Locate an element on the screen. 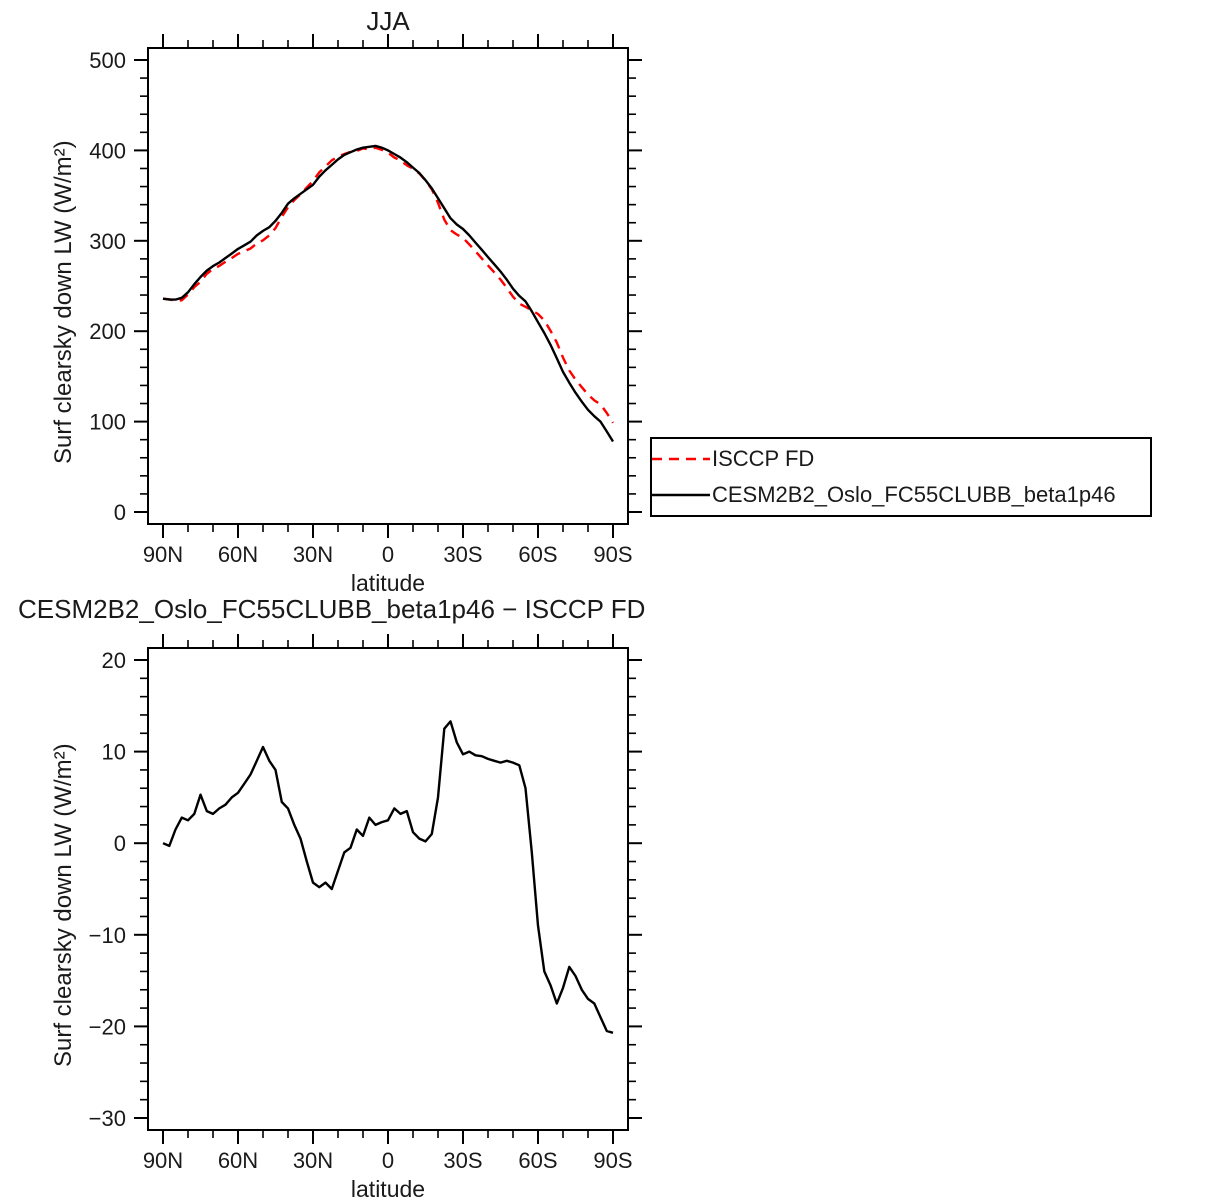 The image size is (1206, 1204). legend-label-cesm2b2: CESM2B2_Oslo_FC55CLUBB_beta1p46 is located at coordinates (914, 495).